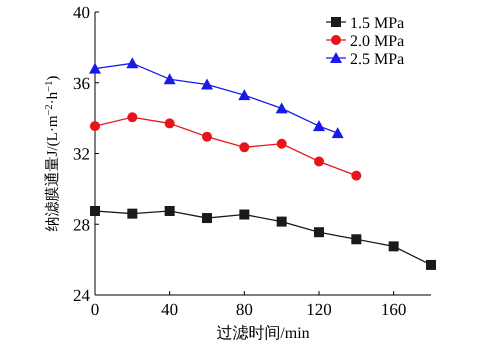  Describe the element at coordinates (81, 154) in the screenshot. I see `y-tick-label: 32` at that location.